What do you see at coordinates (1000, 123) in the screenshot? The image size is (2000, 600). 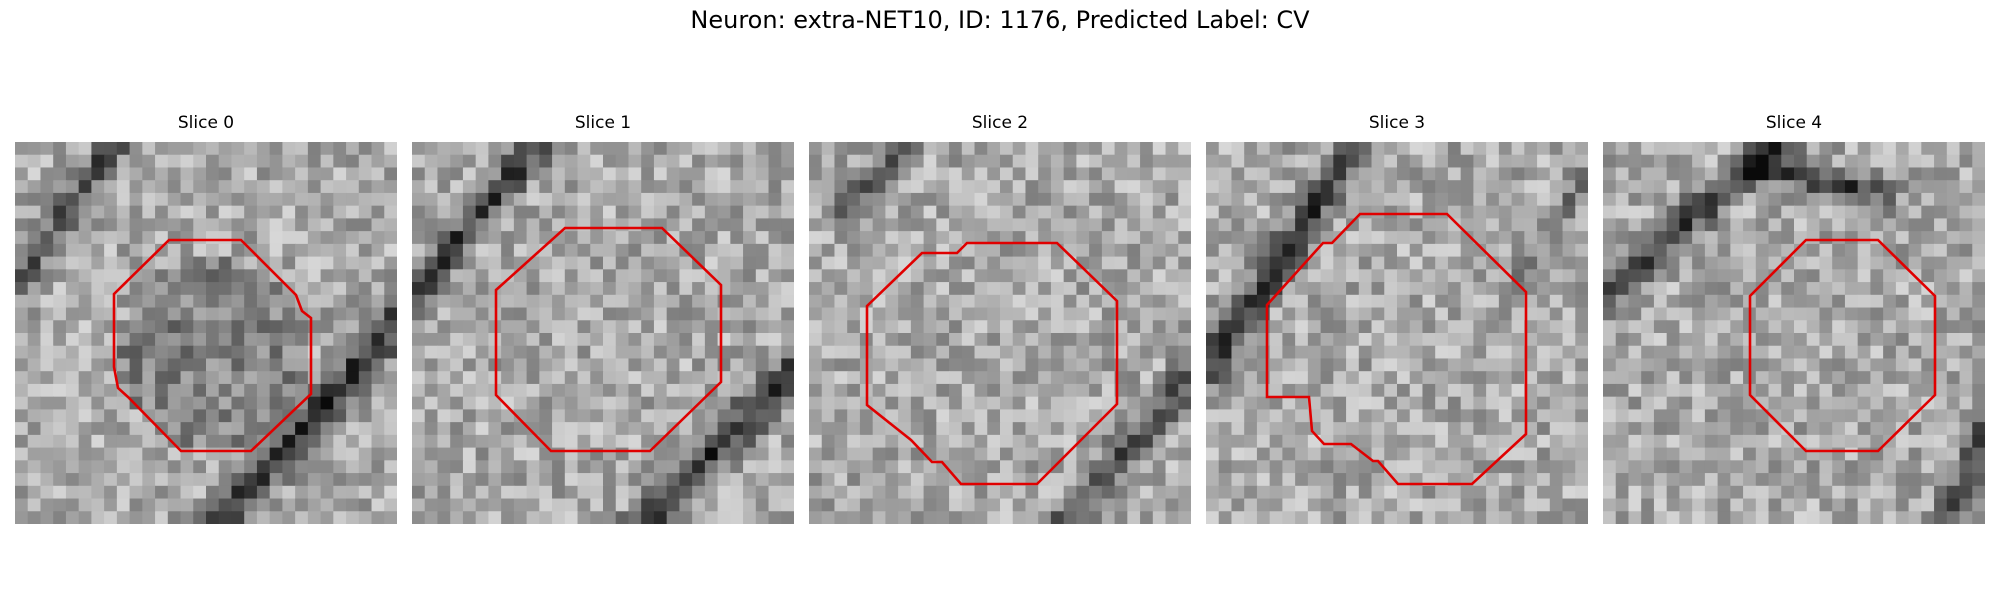 I see `slice-title: Slice 2` at bounding box center [1000, 123].